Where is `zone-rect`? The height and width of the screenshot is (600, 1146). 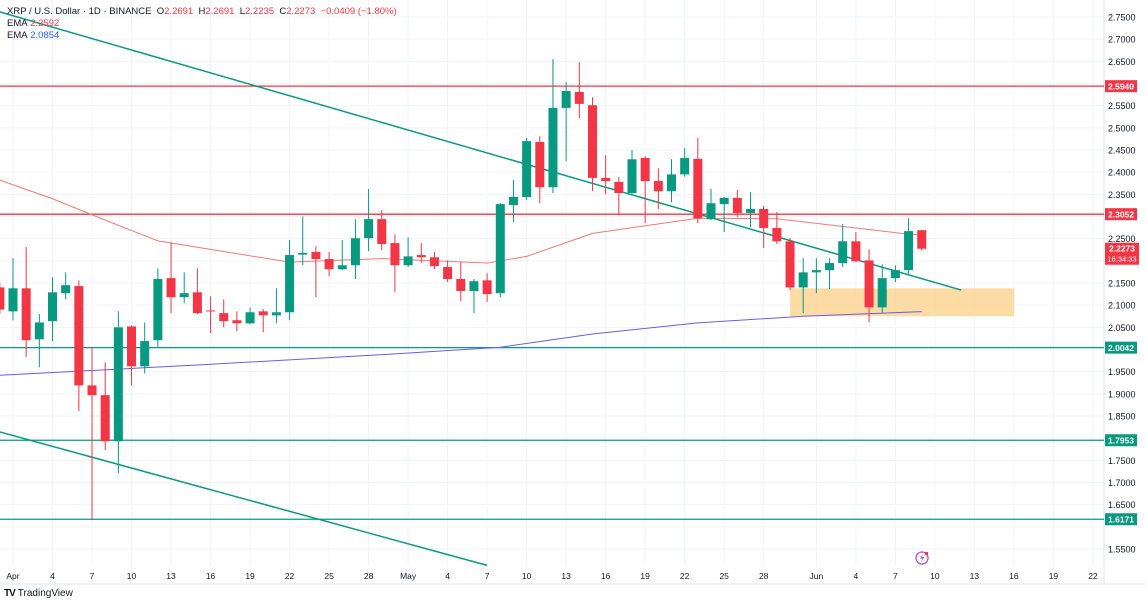
zone-rect is located at coordinates (902, 302).